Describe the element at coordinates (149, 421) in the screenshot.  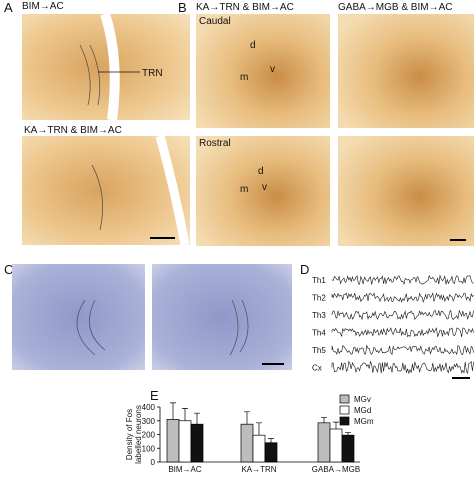
I see `y-tick-label: 300` at that location.